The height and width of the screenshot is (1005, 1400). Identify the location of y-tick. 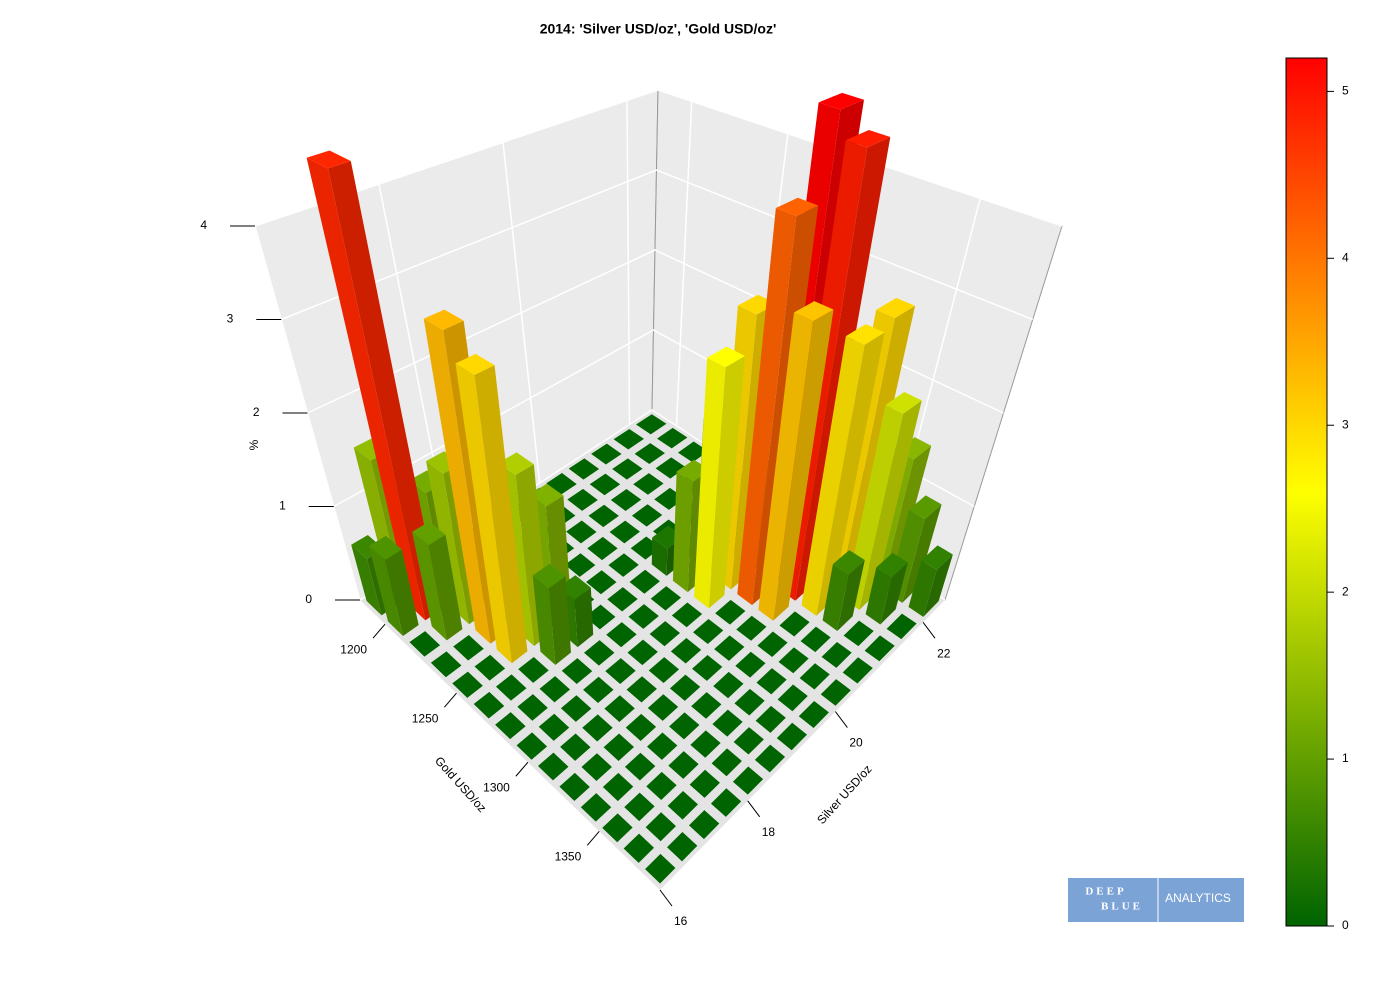
(666, 898).